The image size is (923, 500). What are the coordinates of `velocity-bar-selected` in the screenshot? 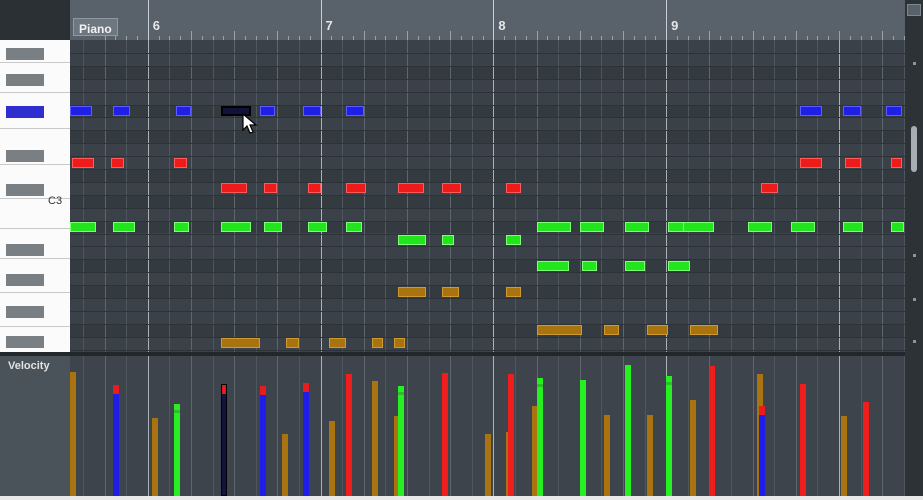 It's located at (224, 439).